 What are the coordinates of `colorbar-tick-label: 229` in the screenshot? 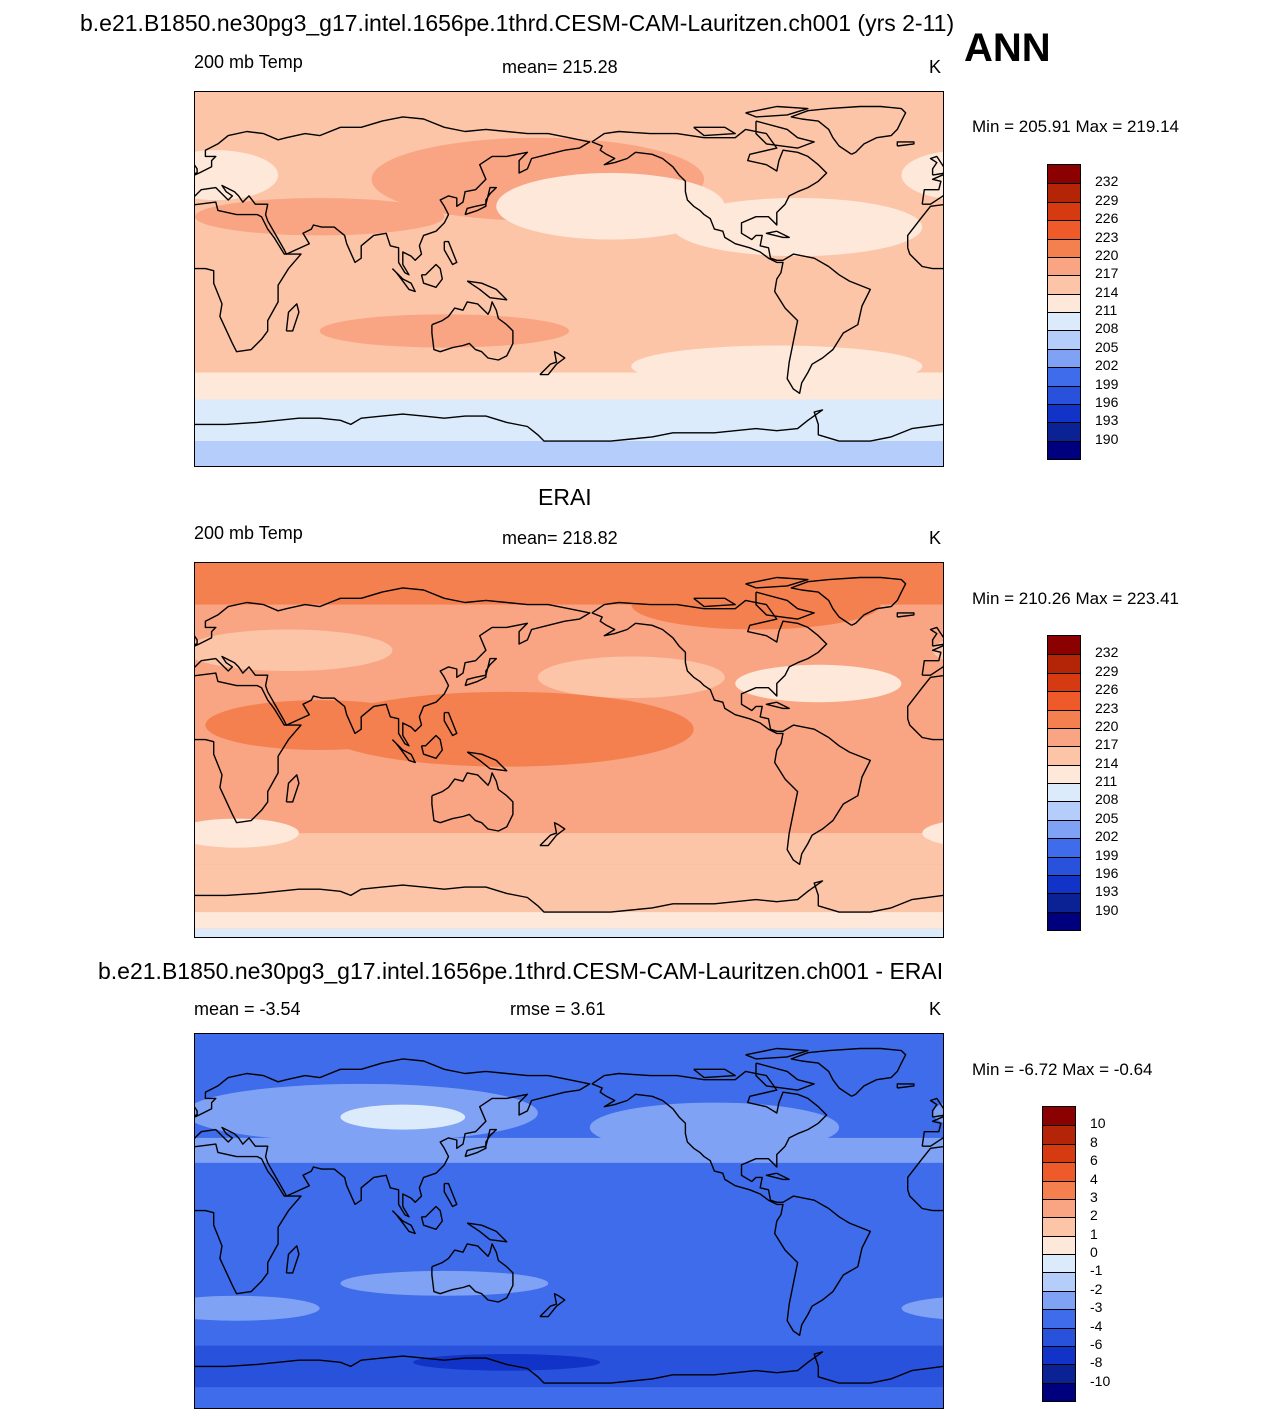 It's located at (1107, 670).